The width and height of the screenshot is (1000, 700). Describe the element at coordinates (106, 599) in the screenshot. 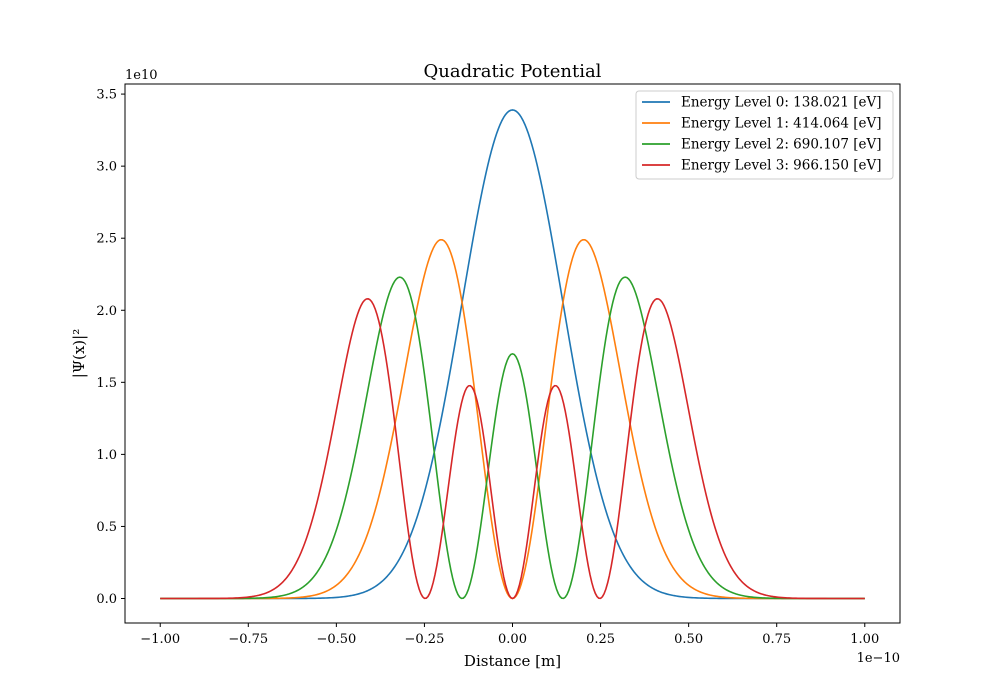

I see `y-tick-label: 0.0` at that location.